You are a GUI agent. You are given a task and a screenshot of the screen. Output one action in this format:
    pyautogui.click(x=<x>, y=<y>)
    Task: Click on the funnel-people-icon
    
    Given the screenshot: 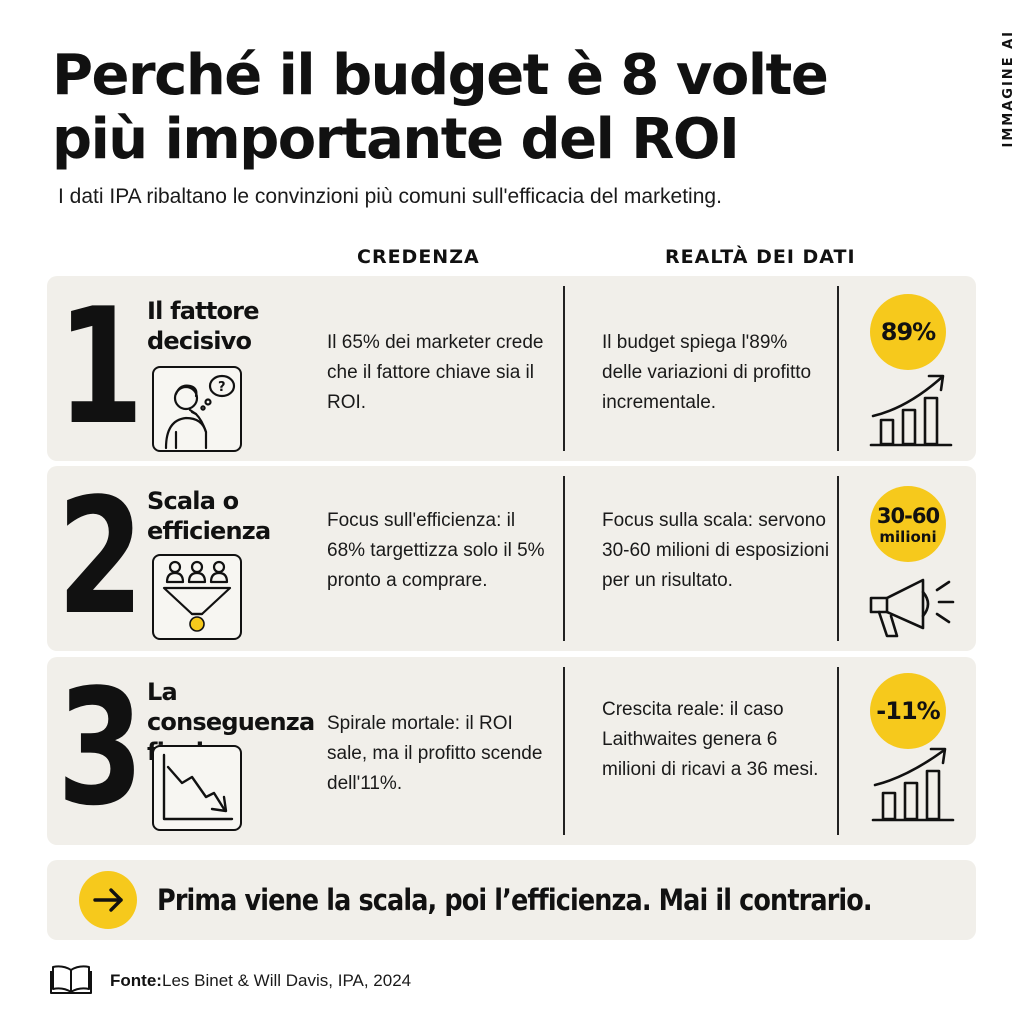 What is the action you would take?
    pyautogui.click(x=197, y=597)
    